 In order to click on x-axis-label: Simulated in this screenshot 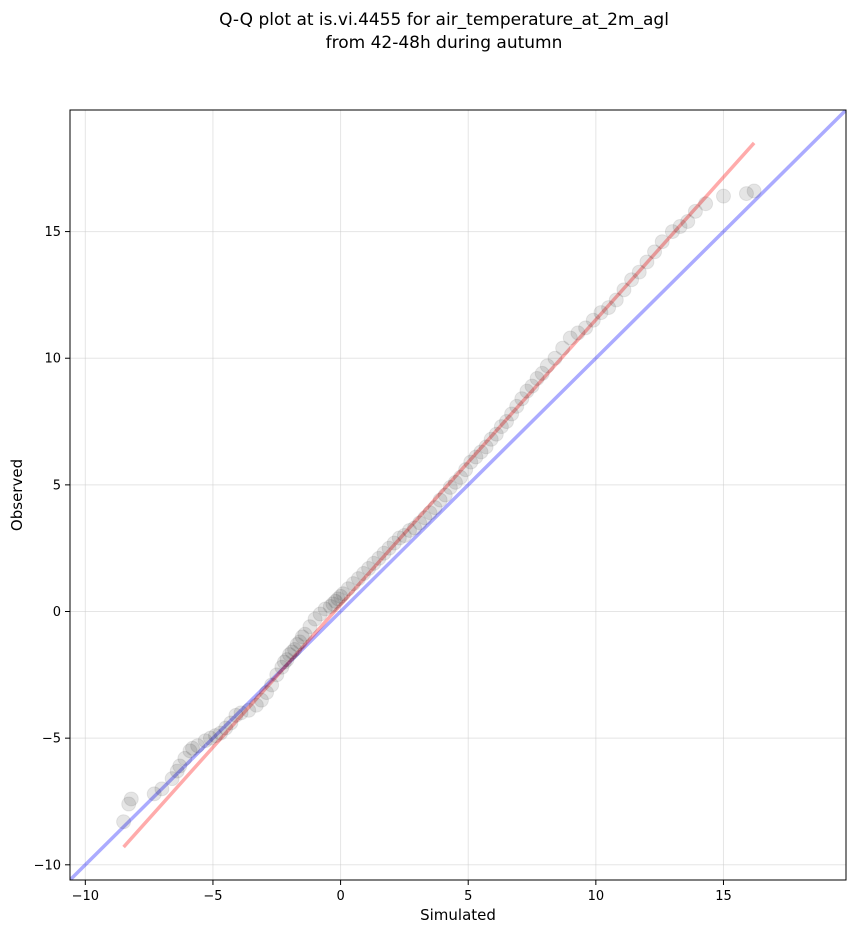, I will do `click(458, 915)`.